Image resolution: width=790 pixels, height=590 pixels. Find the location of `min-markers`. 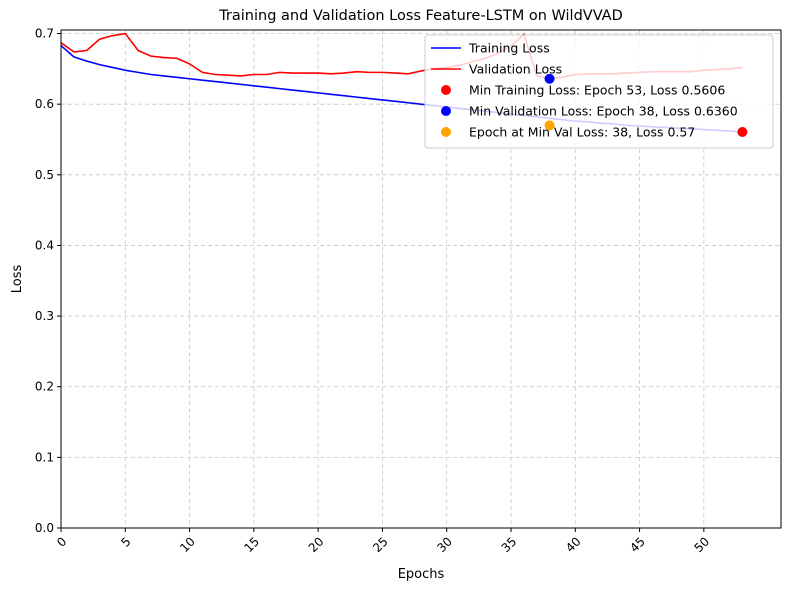

min-markers is located at coordinates (646, 105).